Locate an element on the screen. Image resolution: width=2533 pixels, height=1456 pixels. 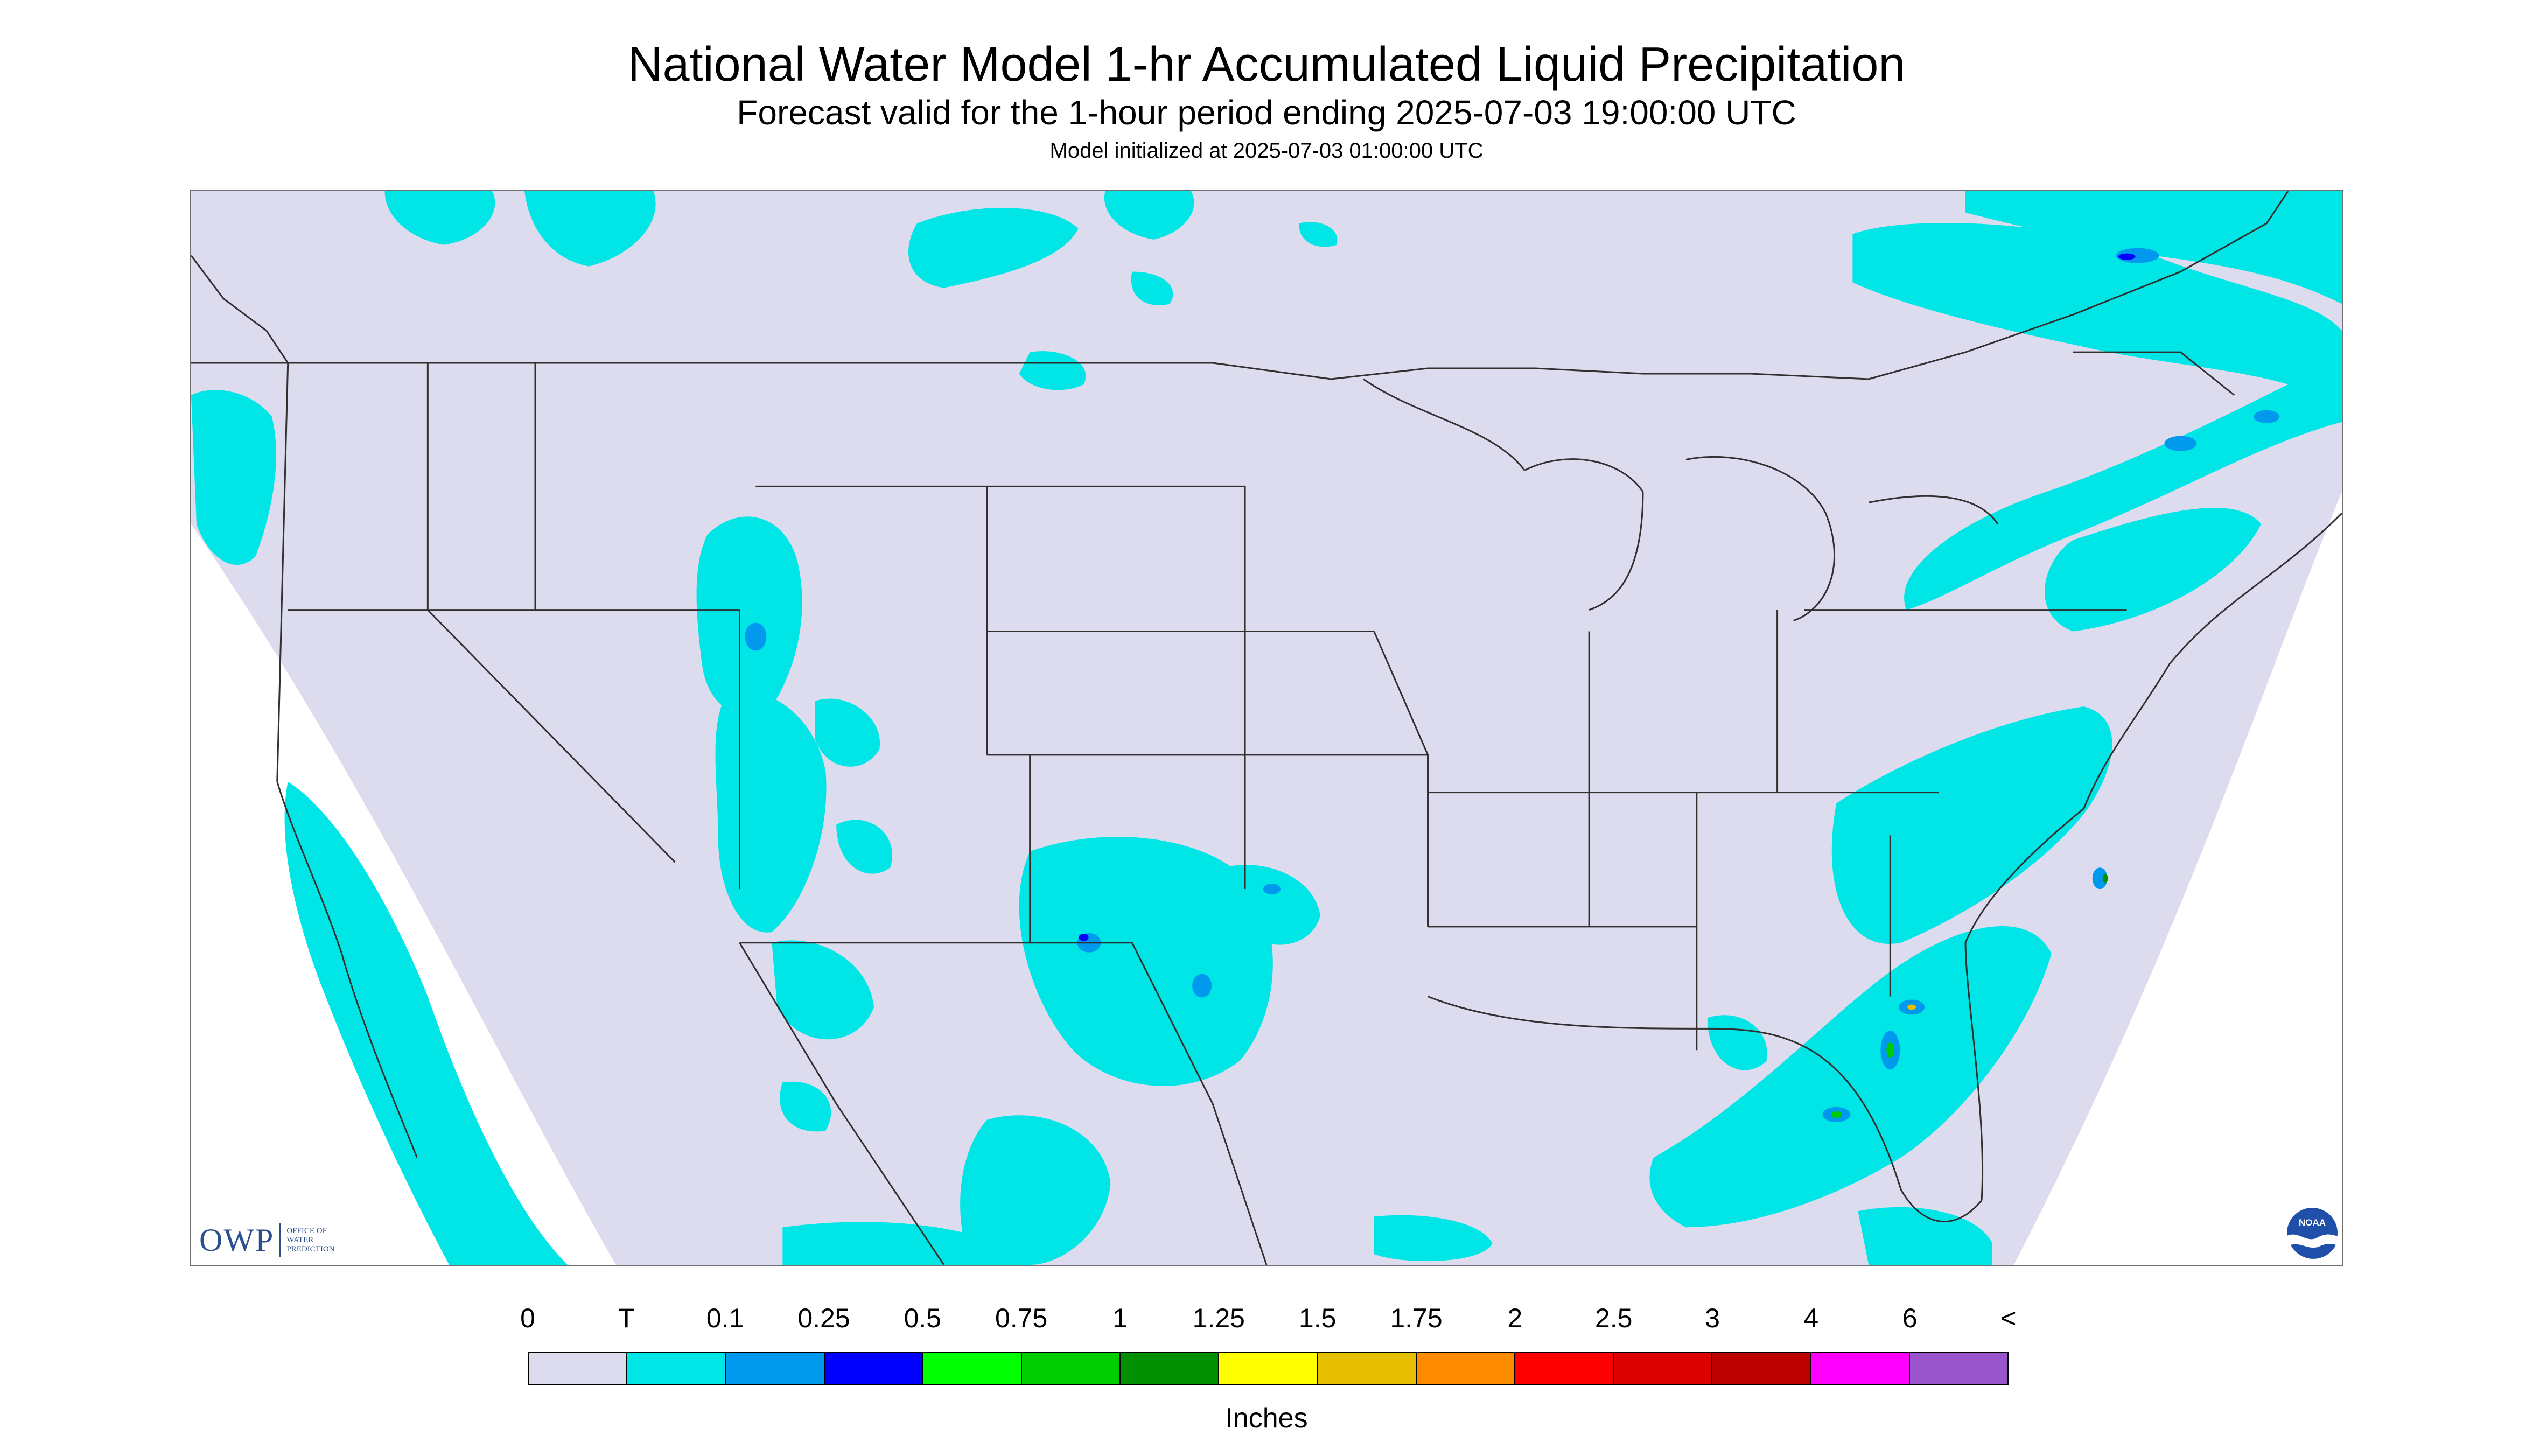
owp-logo-divider is located at coordinates (281, 1240).